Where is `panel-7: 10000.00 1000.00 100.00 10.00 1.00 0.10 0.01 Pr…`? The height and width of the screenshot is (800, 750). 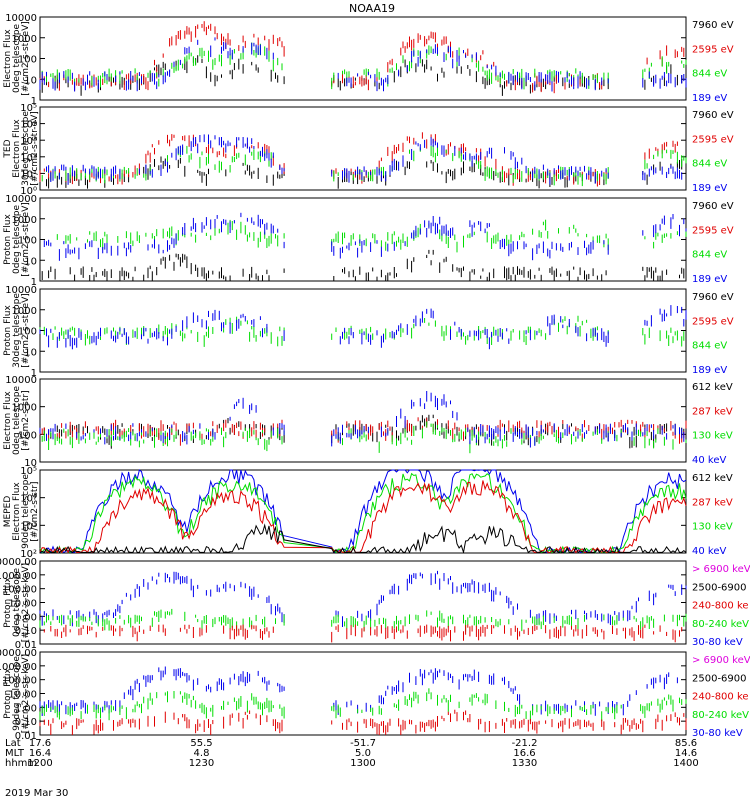 panel-7: 10000.00 1000.00 100.00 10.00 1.00 0.10 0.01 Pr… is located at coordinates (375, 604).